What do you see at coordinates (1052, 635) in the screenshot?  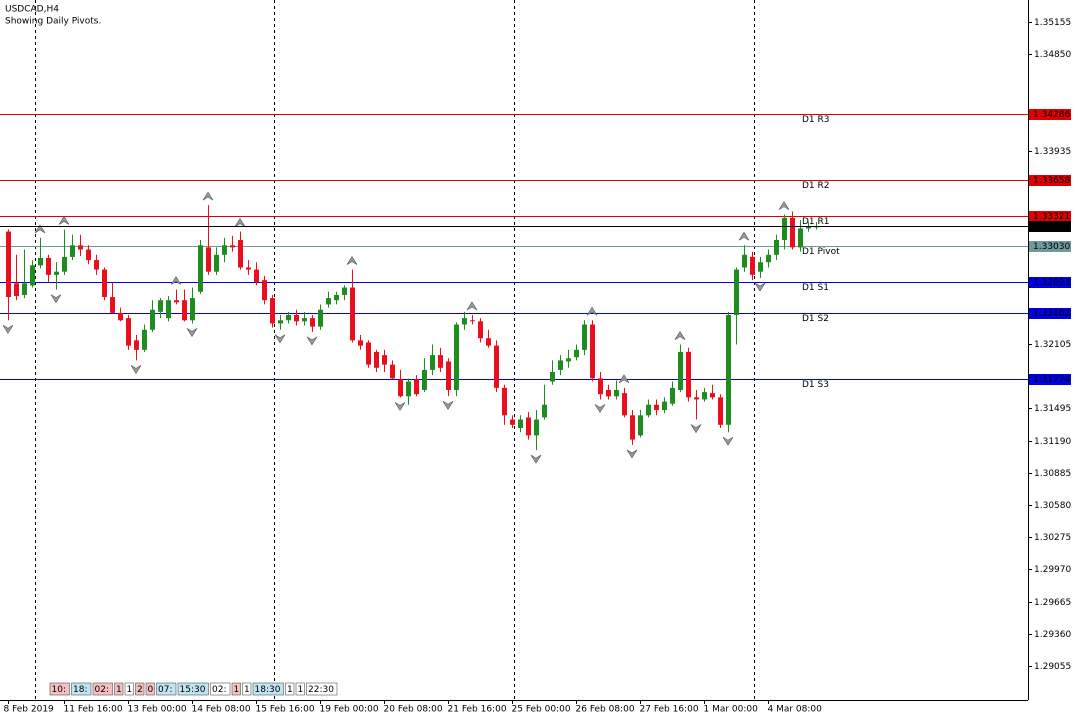 I see `y-tick-label: 1.29360` at bounding box center [1052, 635].